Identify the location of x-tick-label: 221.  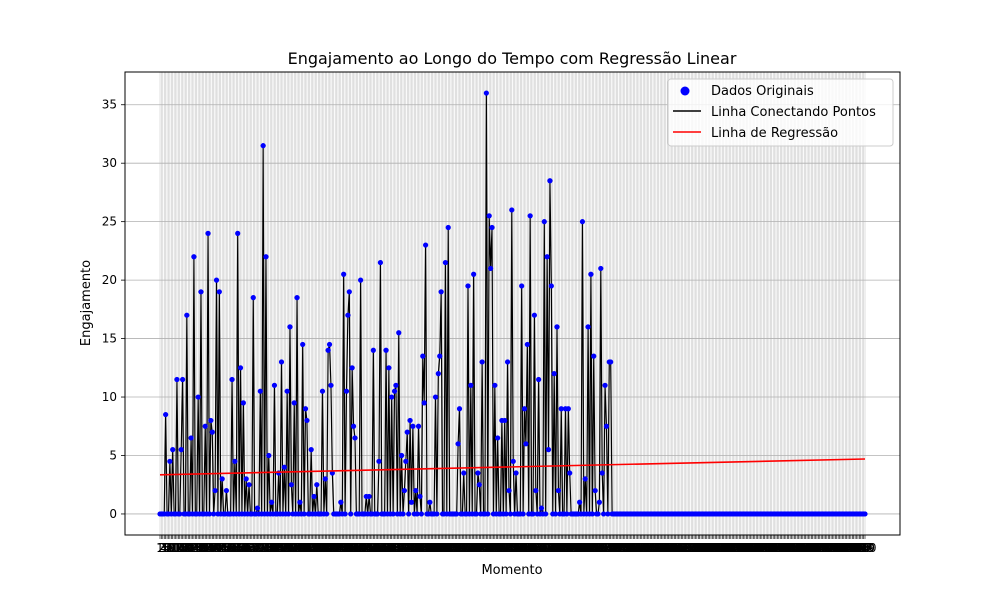
(470, 548).